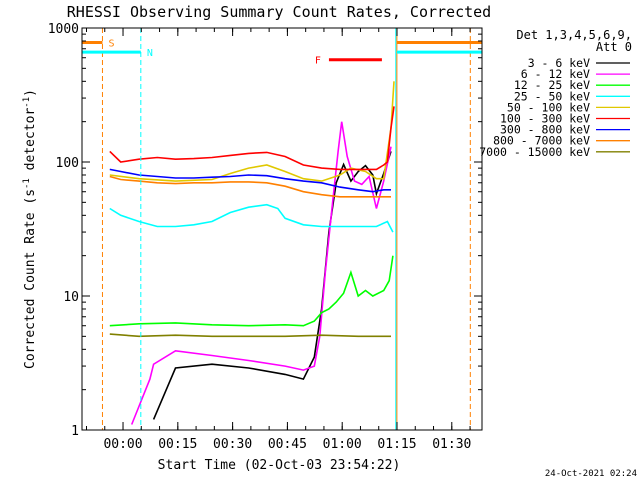  I want to click on legend-header-detectors: Det 1,3,4,5,6,9,, so click(574, 35).